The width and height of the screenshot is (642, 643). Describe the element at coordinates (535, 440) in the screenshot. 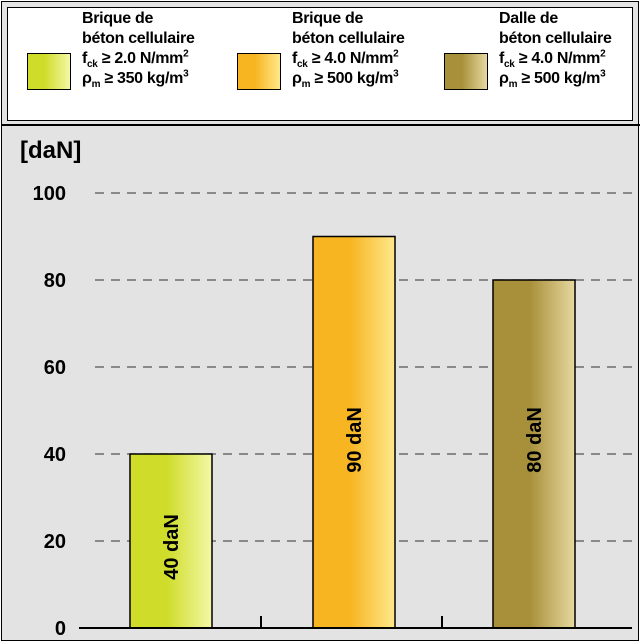

I see `bar-data-label: 80 daN` at that location.